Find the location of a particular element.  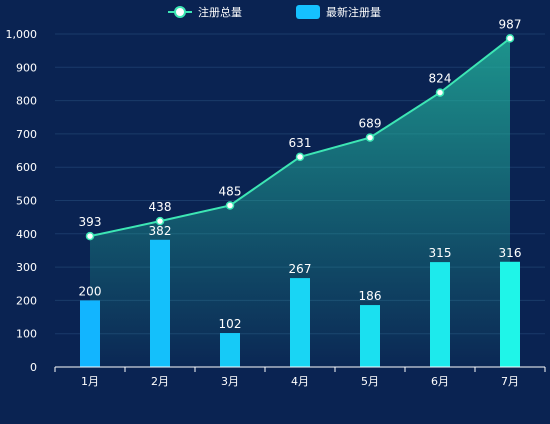

bar-value-label: 102 is located at coordinates (230, 324).